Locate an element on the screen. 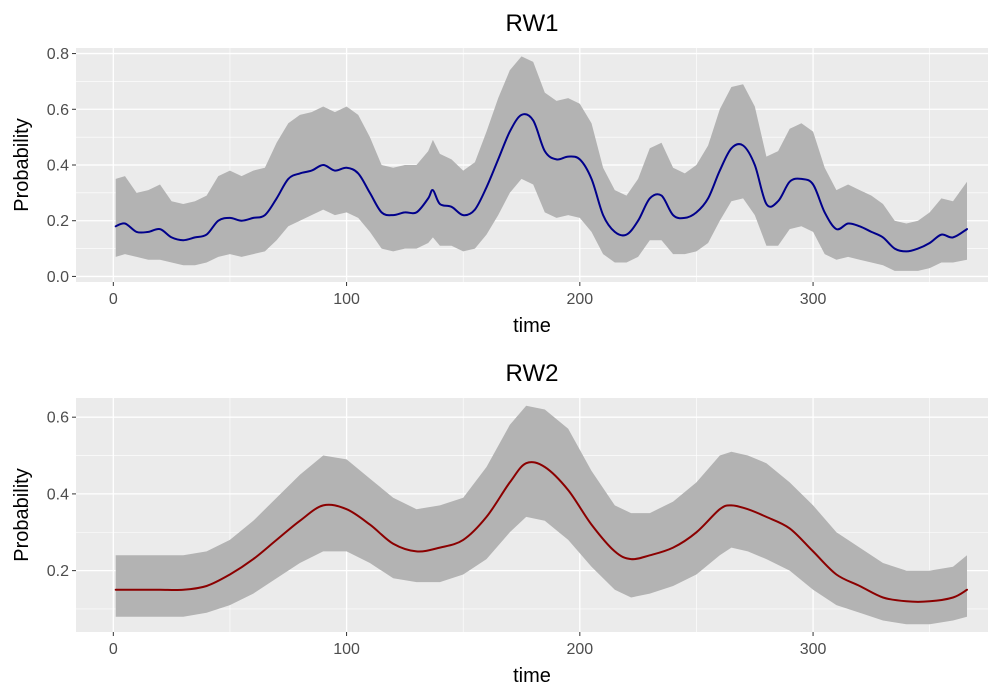 This screenshot has width=1000, height=700. plot-title: RW2 is located at coordinates (532, 373).